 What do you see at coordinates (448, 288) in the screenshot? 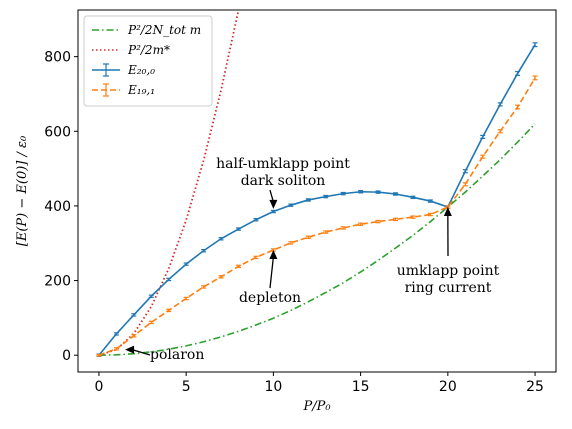
I see `annotation-umklapp-text: ring current` at bounding box center [448, 288].